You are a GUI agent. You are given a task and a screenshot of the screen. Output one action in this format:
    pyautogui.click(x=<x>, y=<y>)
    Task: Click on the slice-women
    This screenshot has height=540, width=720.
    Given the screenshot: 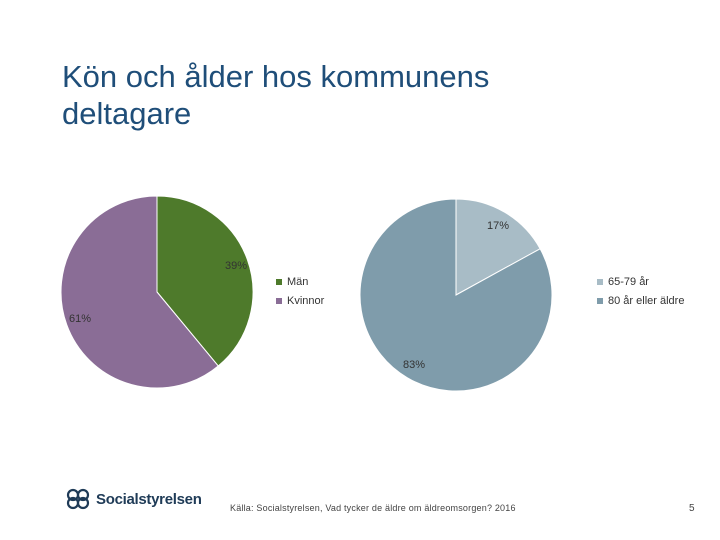 What is the action you would take?
    pyautogui.click(x=139, y=292)
    